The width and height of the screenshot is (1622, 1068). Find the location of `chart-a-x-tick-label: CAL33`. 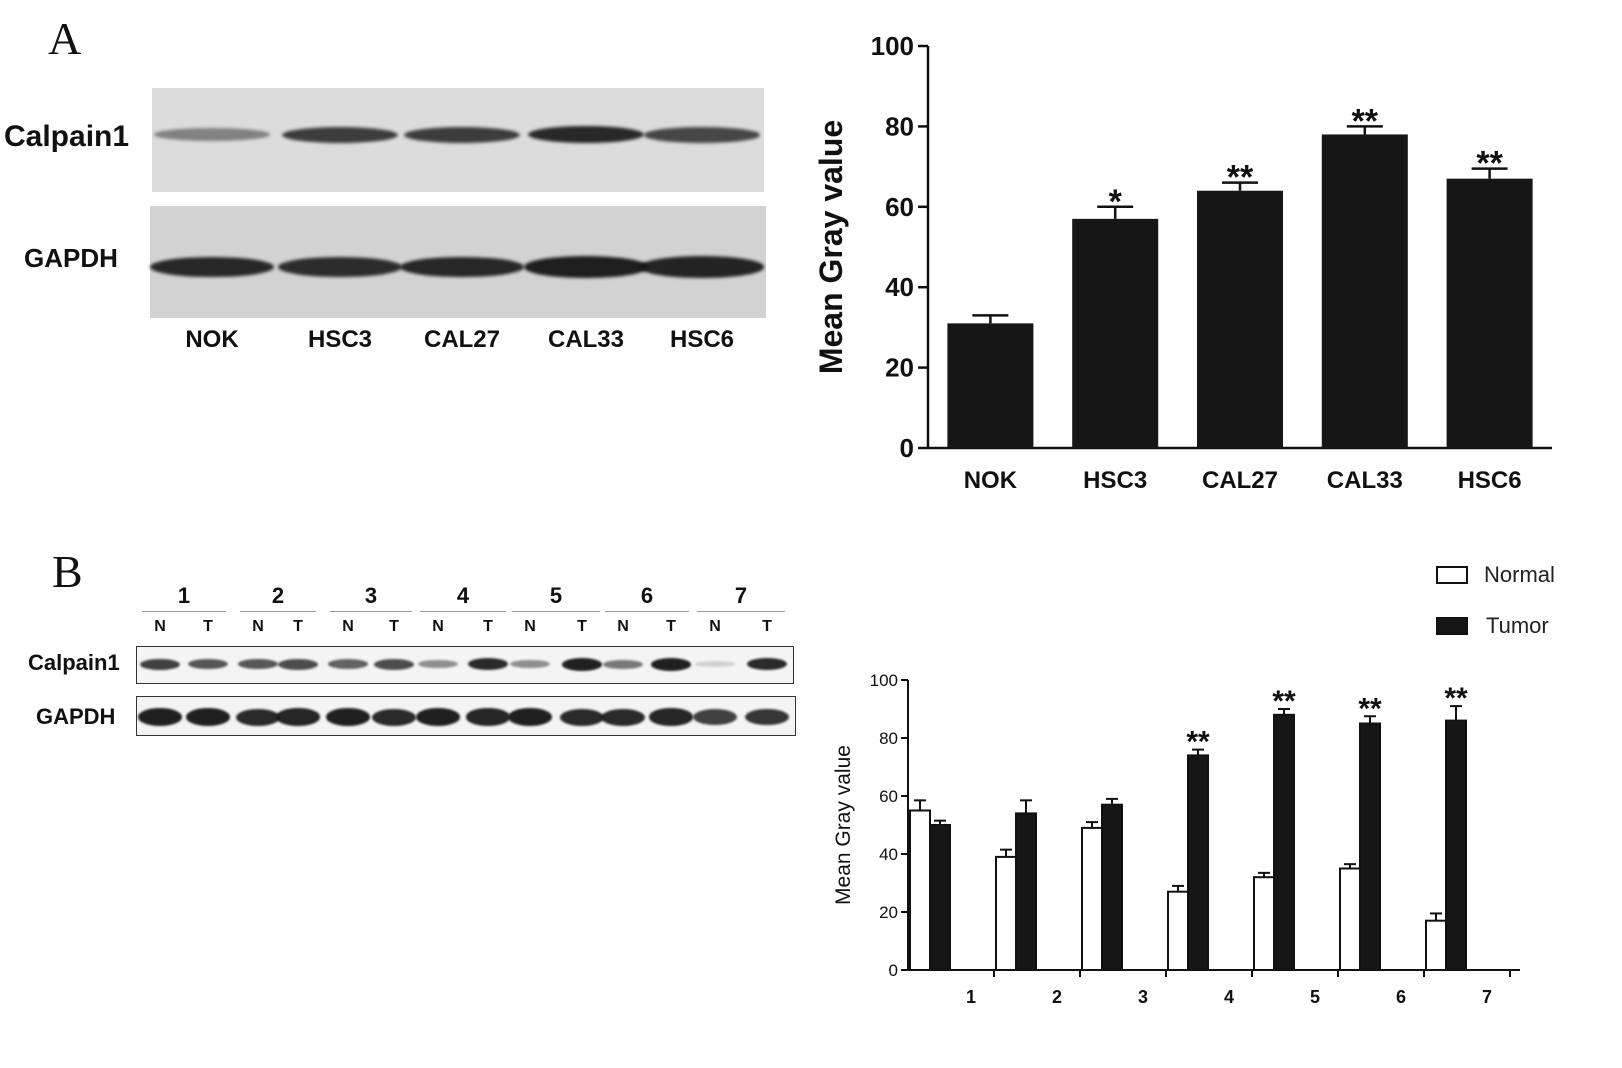

chart-a-x-tick-label: CAL33 is located at coordinates (1365, 480).